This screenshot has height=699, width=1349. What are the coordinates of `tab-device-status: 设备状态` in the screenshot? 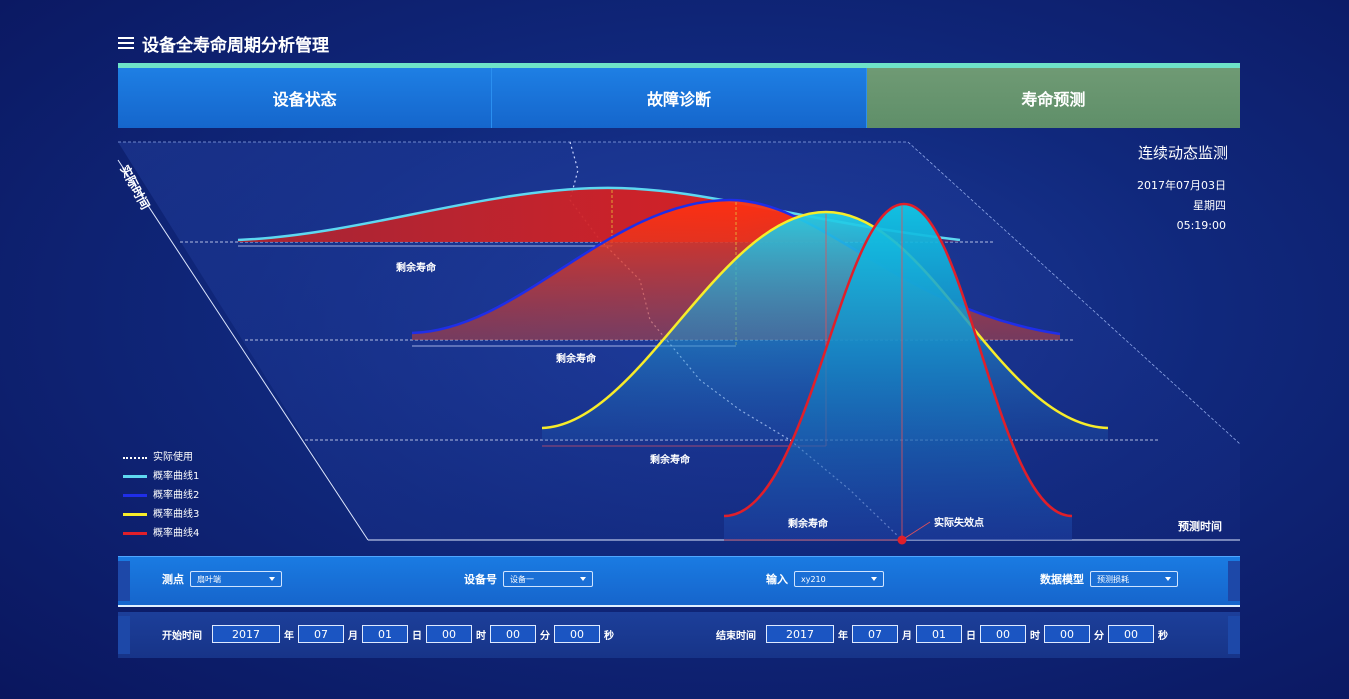 It's located at (305, 98).